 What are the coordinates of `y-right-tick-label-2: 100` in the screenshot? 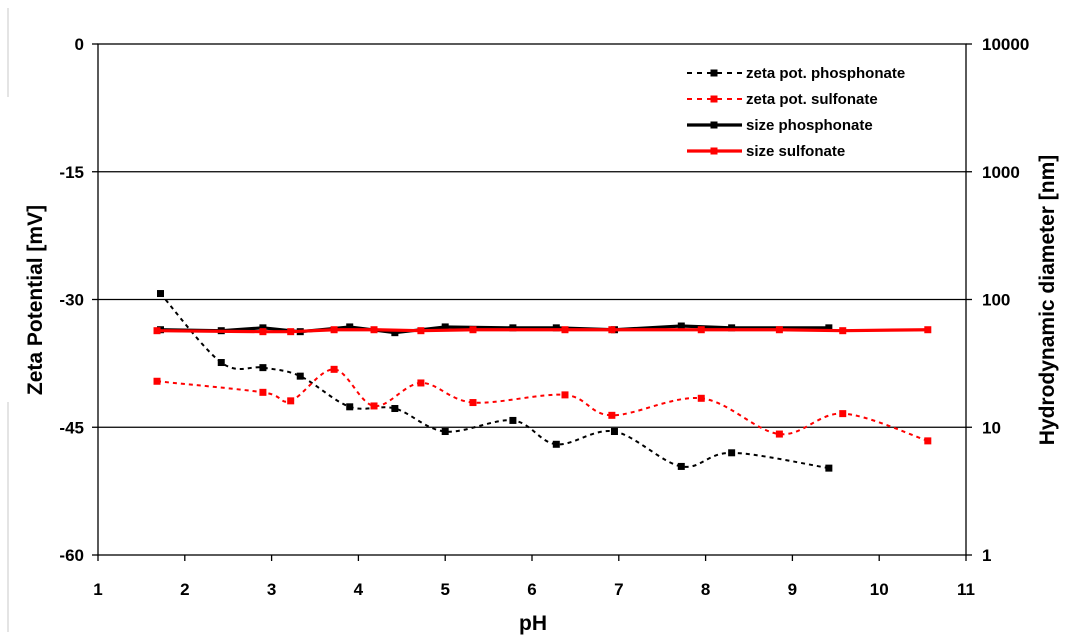 It's located at (996, 300).